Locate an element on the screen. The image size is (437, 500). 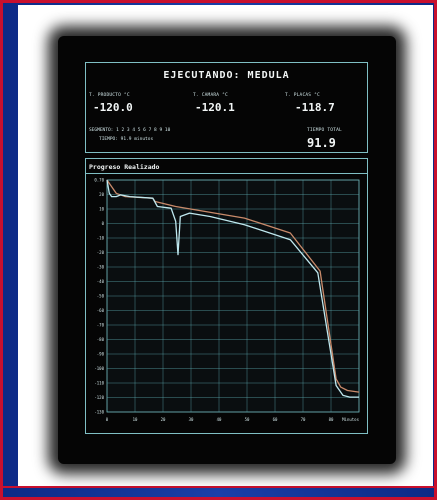
x-tick-label: 20 is located at coordinates (163, 419).